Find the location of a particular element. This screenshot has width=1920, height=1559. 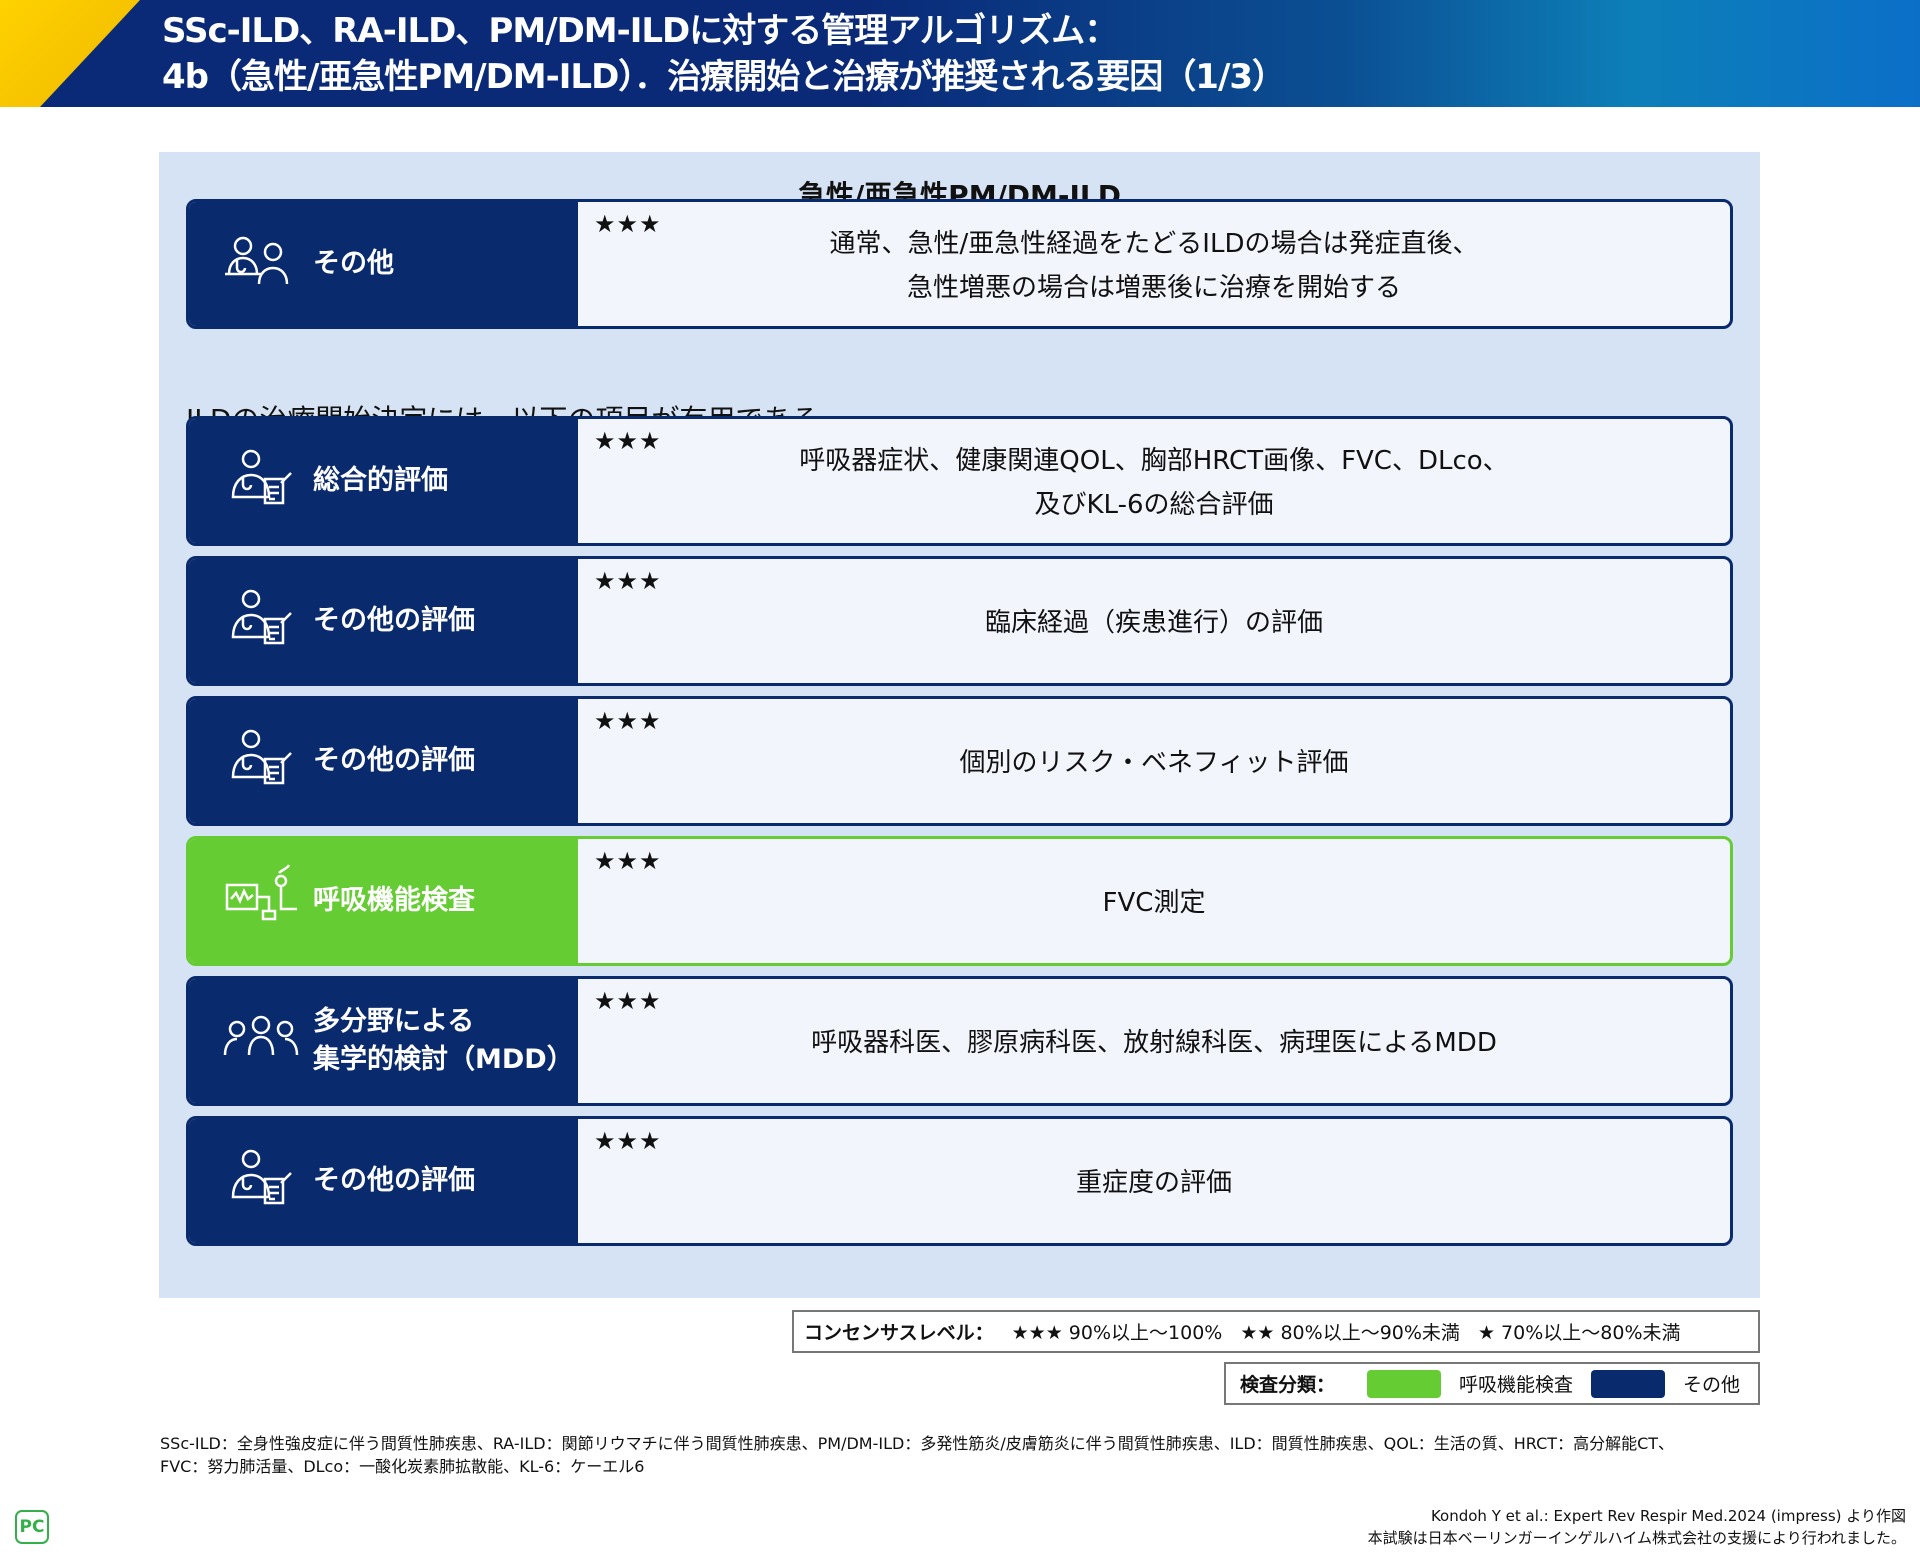

row-label-text: 総合的評価 is located at coordinates (380, 480).